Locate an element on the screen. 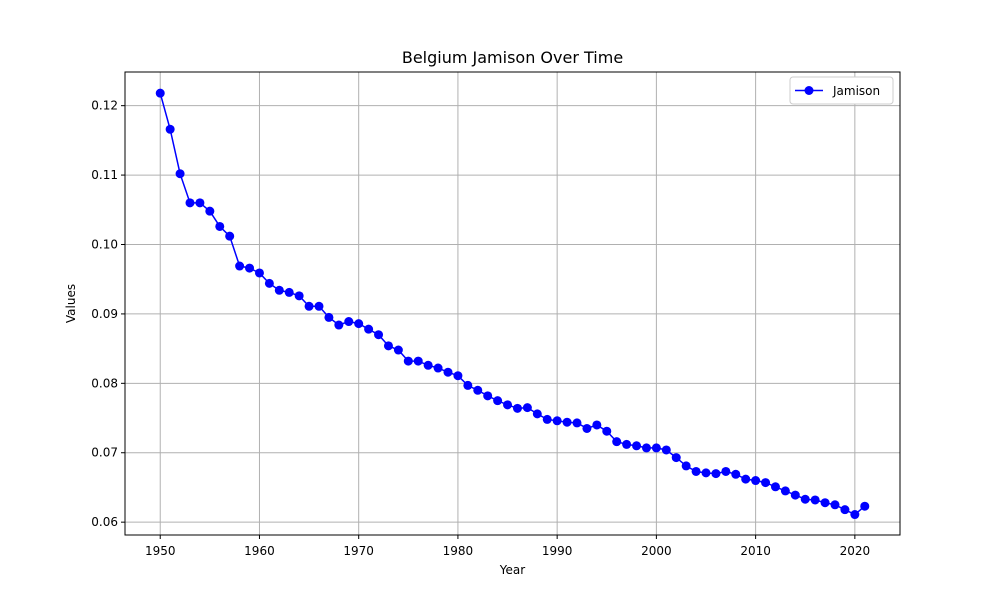 The height and width of the screenshot is (600, 1000). x-tick-label: 2020 is located at coordinates (855, 551).